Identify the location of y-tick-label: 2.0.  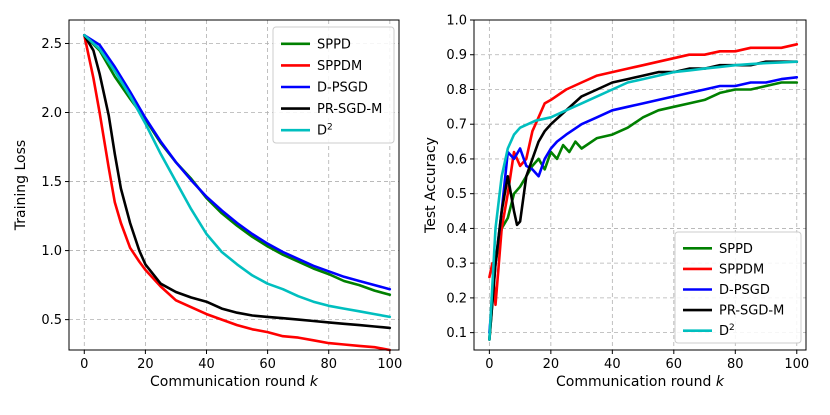
(51, 113).